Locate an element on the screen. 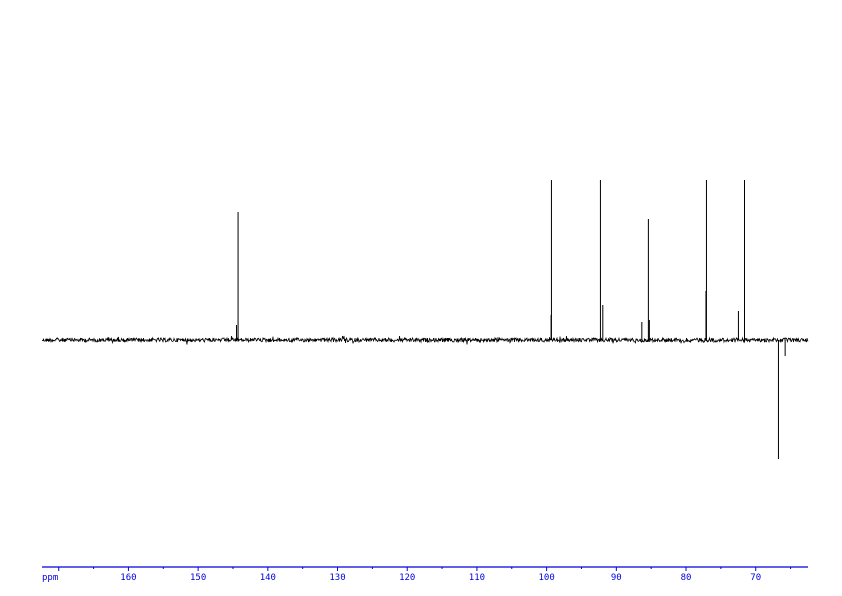  tick-label-140: 140 is located at coordinates (268, 578).